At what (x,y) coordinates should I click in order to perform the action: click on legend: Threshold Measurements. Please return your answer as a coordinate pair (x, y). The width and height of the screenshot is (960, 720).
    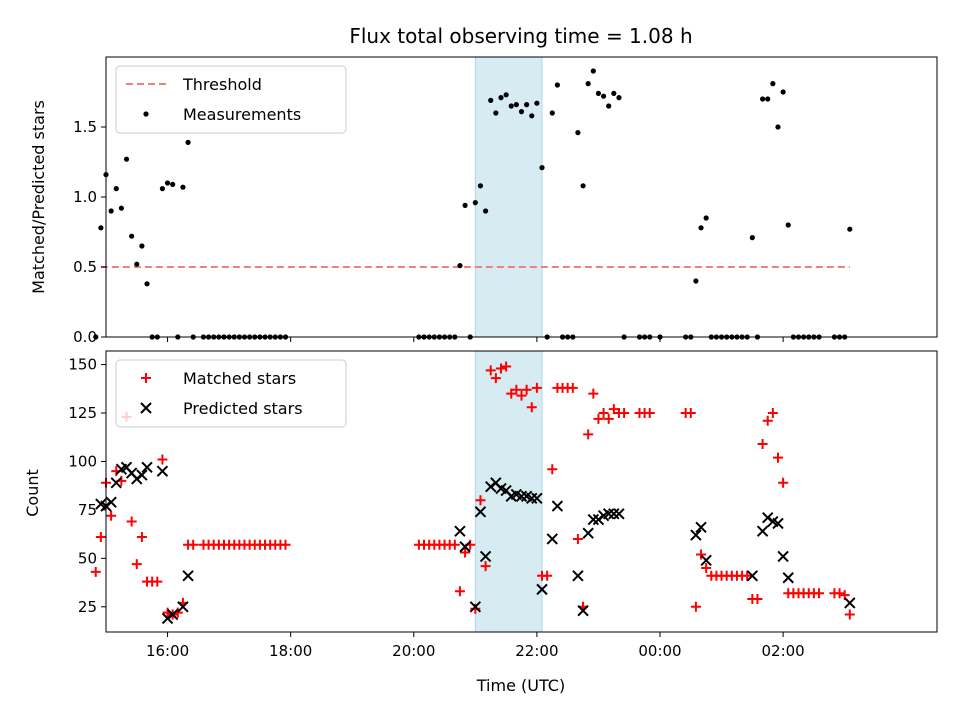
    Looking at the image, I should click on (231, 99).